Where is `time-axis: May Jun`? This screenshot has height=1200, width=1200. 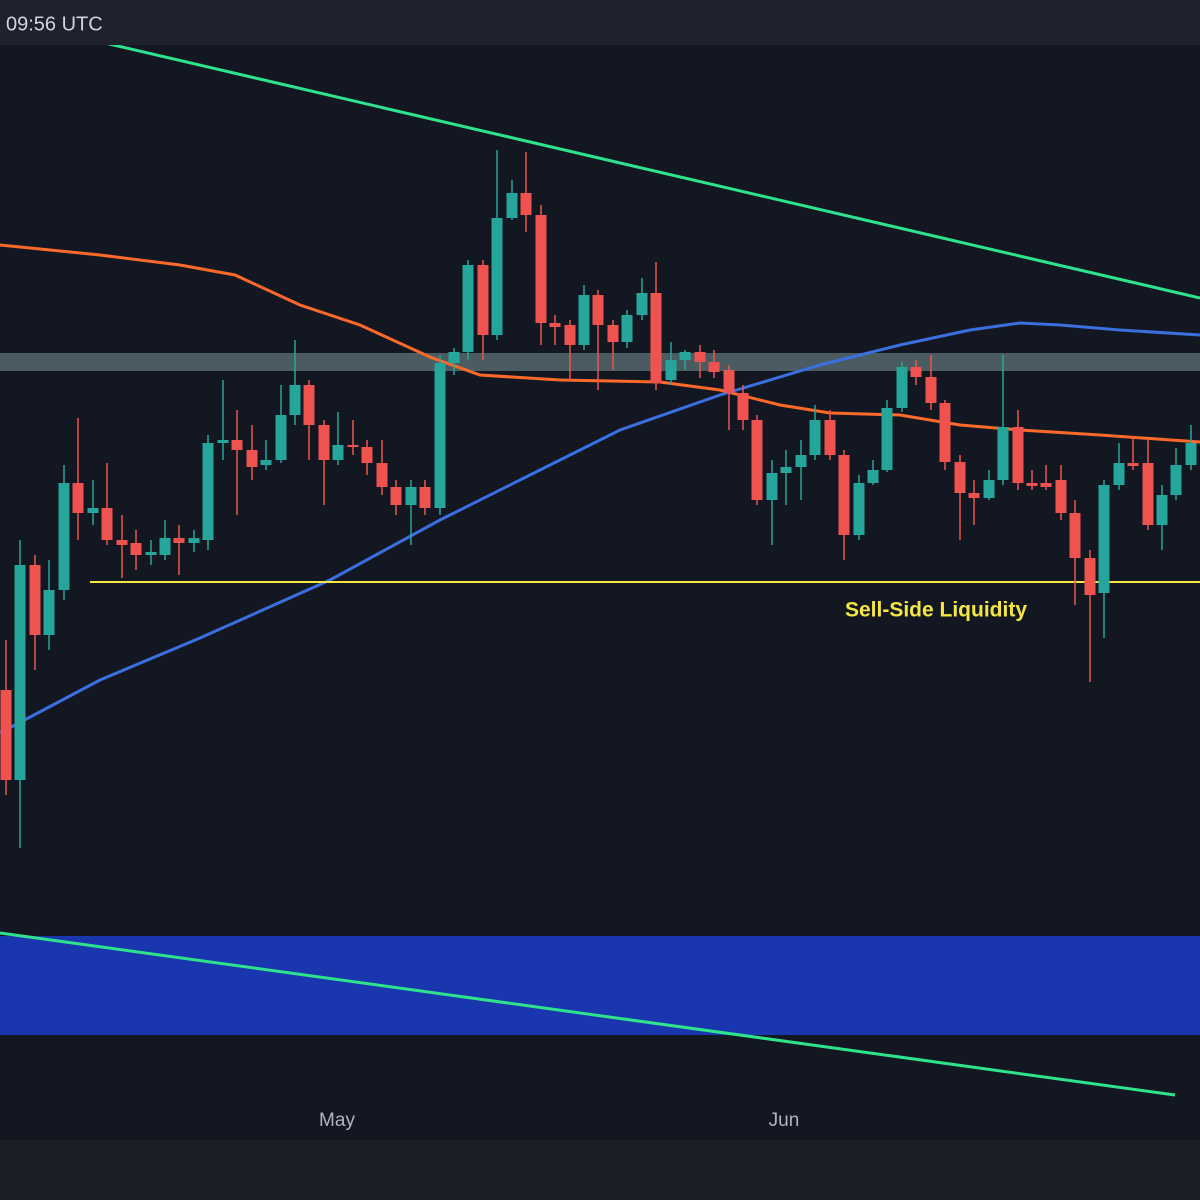 time-axis: May Jun is located at coordinates (559, 1120).